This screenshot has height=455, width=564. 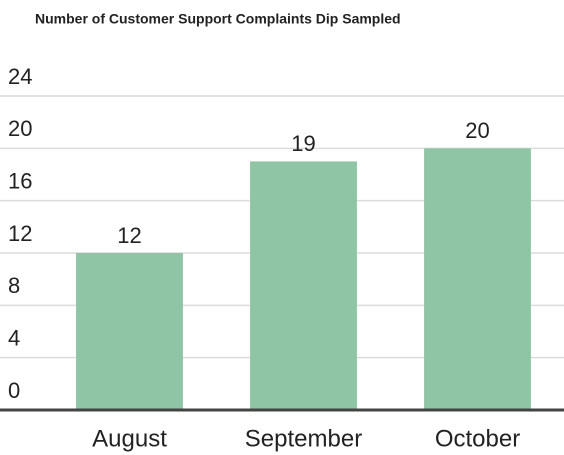 What do you see at coordinates (20, 233) in the screenshot?
I see `y-tick-label: 12` at bounding box center [20, 233].